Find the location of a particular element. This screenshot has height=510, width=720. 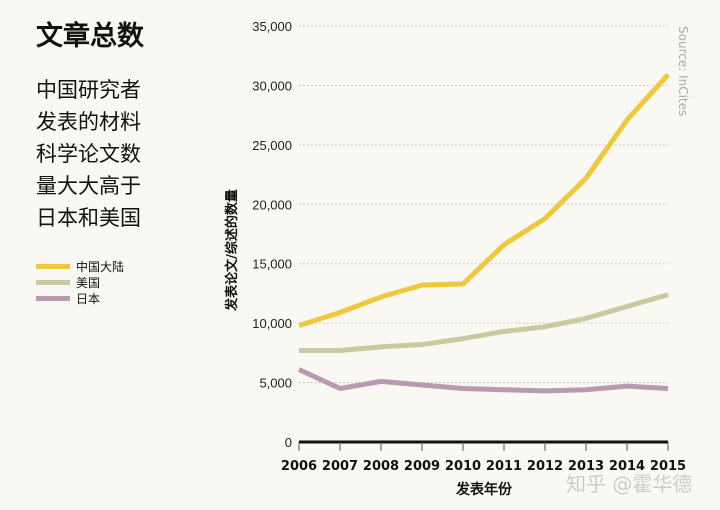

description: 中国研究者 发表的材料 科学论文数 量大大高于 日本和美国 is located at coordinates (101, 154).